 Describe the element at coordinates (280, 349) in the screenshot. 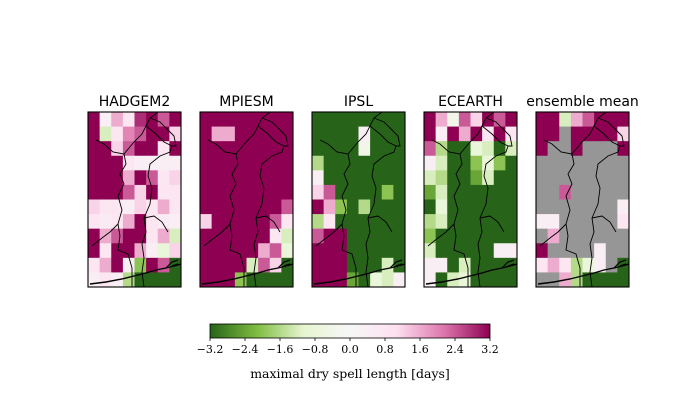

I see `colorbar-tick-label: −1.6` at that location.